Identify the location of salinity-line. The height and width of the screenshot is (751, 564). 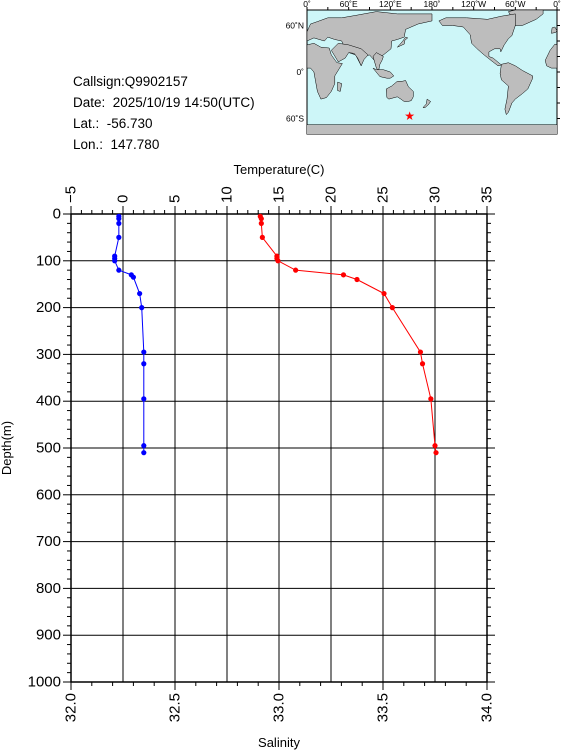
(129, 334).